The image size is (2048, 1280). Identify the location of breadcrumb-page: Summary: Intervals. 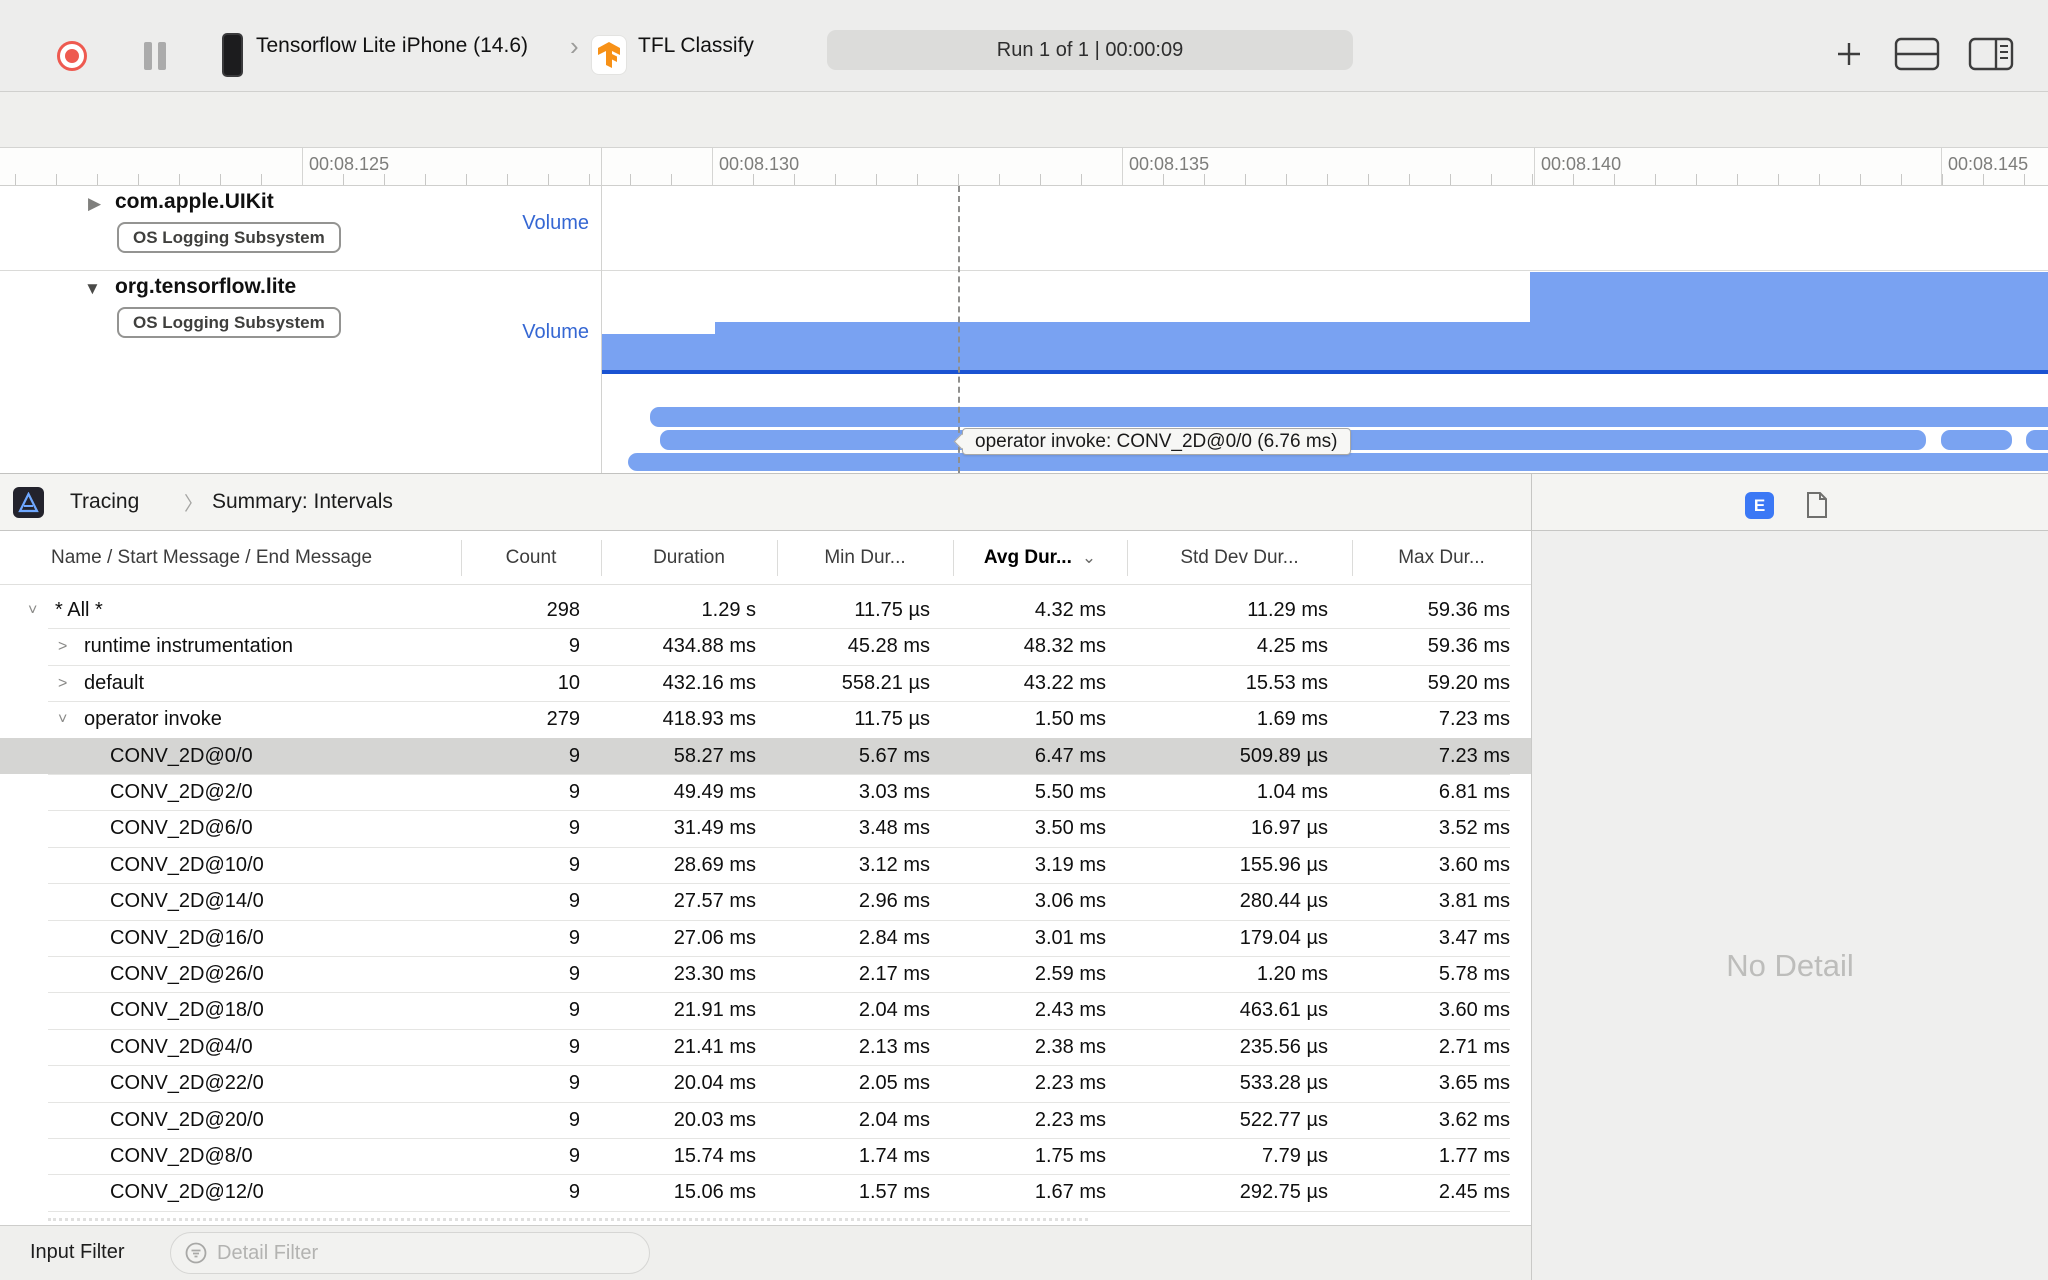
(302, 501).